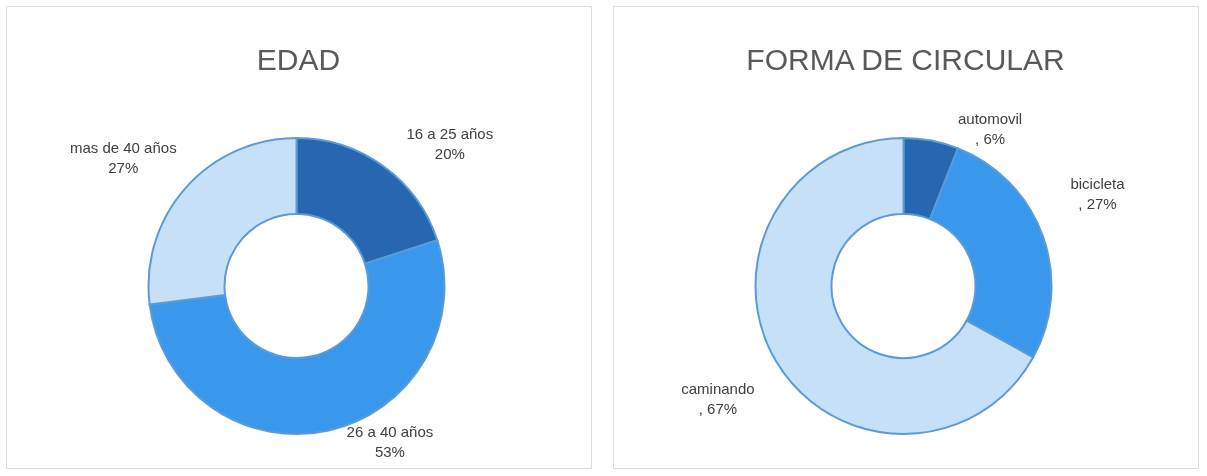 The height and width of the screenshot is (476, 1207). I want to click on slice-label: caminando, so click(718, 388).